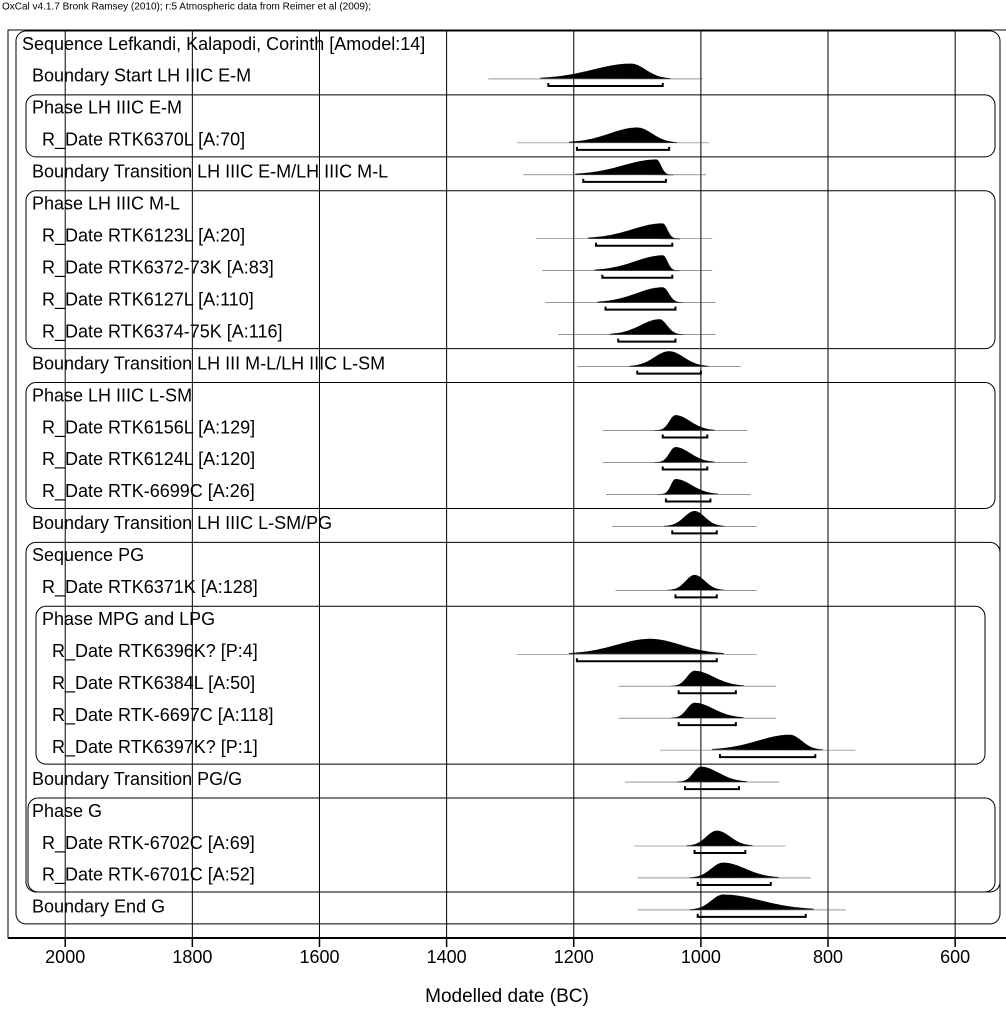 The width and height of the screenshot is (1006, 1012). What do you see at coordinates (148, 843) in the screenshot?
I see `row-label: R_Date RTK-6702C [A:69]` at bounding box center [148, 843].